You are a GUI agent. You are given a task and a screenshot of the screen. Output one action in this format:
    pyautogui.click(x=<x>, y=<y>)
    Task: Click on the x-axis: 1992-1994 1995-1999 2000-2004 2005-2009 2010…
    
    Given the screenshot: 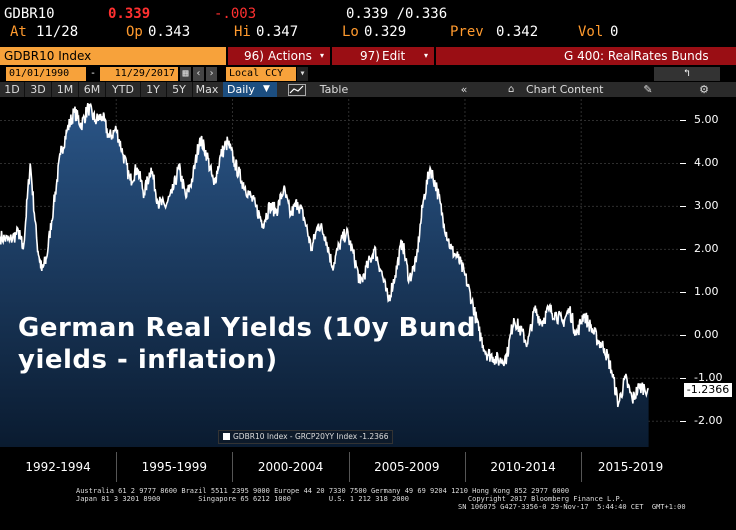 What is the action you would take?
    pyautogui.click(x=340, y=467)
    